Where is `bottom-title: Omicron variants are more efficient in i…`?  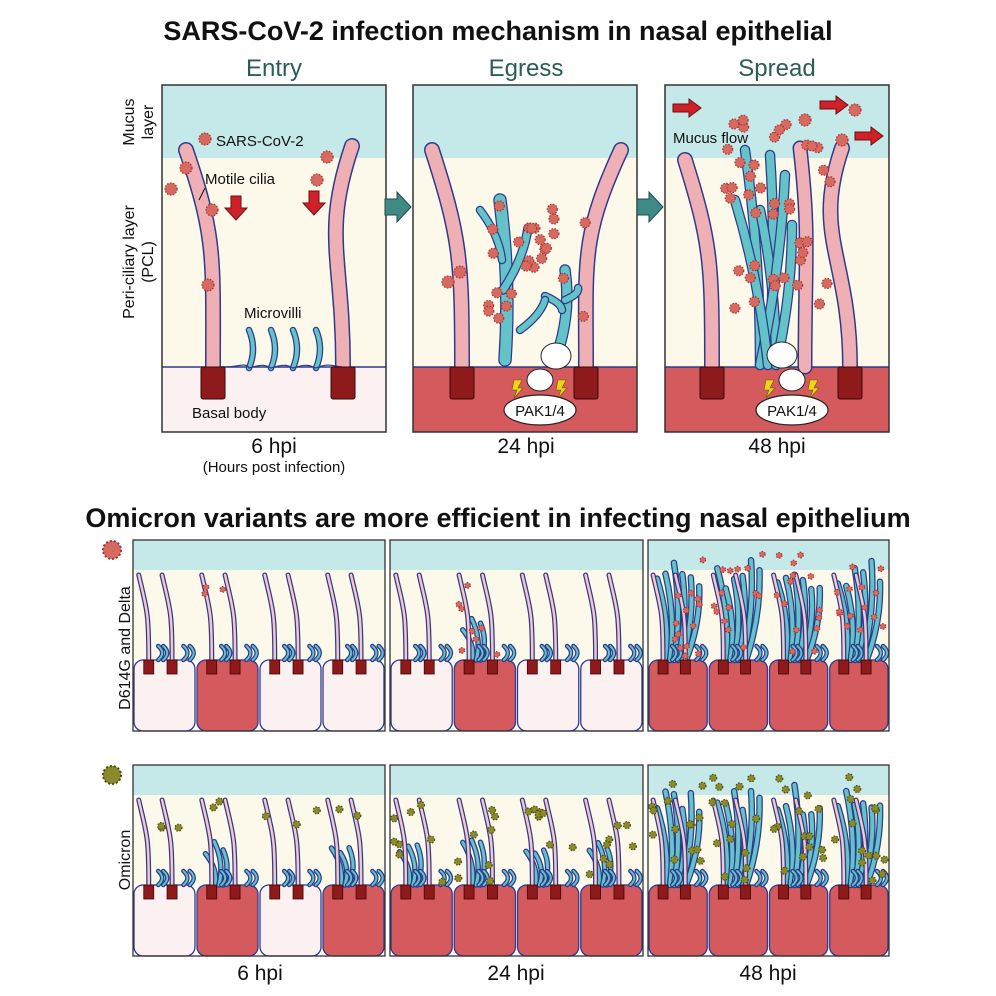
bottom-title: Omicron variants are more efficient in i… is located at coordinates (497, 518).